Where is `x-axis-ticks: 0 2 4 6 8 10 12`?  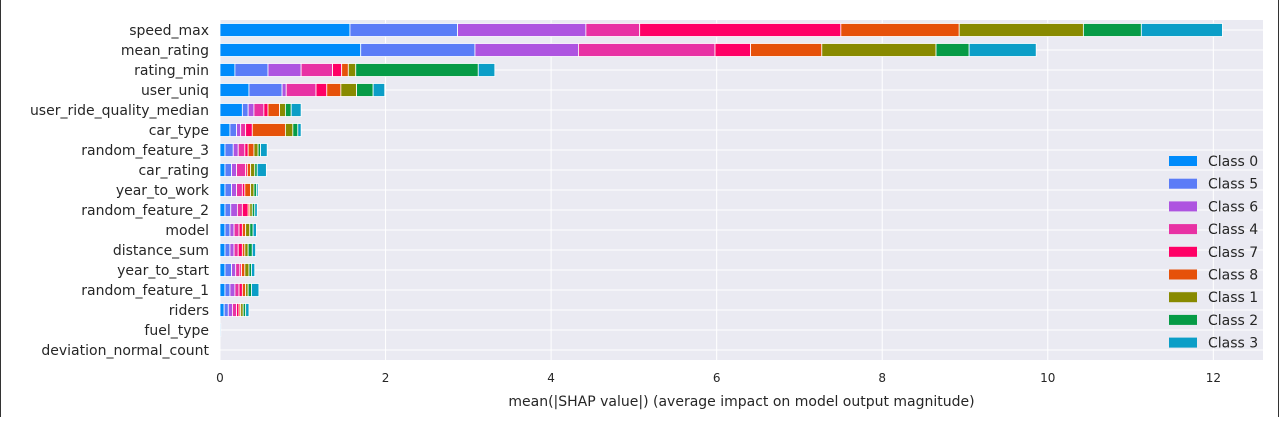
x-axis-ticks: 0 2 4 6 8 10 12 is located at coordinates (718, 378).